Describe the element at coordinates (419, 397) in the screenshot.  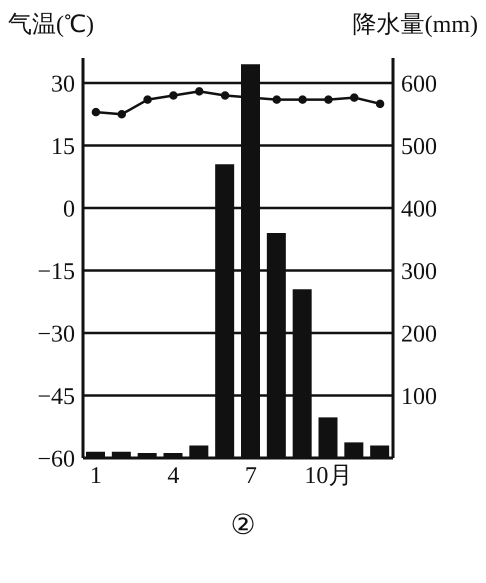
I see `y2-tick-label: 100` at that location.